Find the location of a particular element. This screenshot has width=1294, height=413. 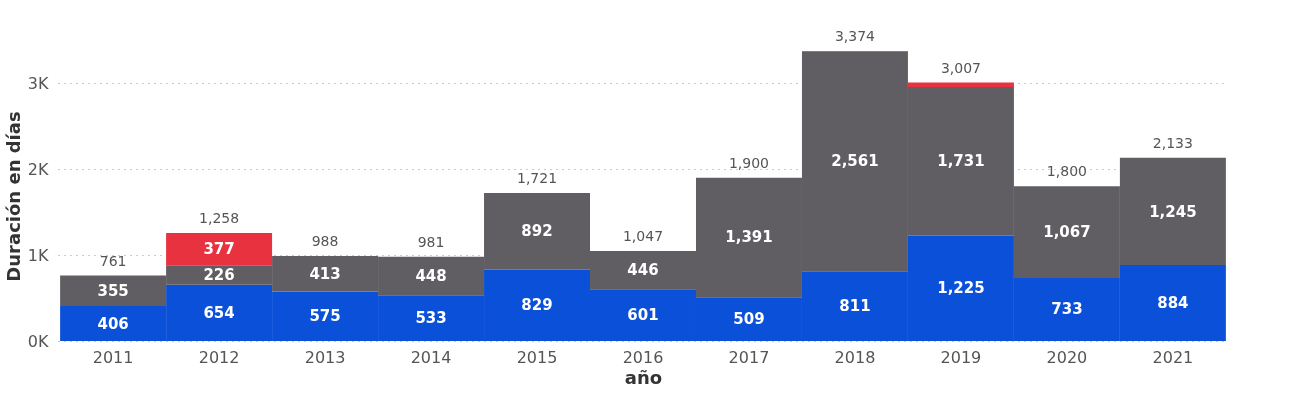

total-label: 1,258 is located at coordinates (219, 217).